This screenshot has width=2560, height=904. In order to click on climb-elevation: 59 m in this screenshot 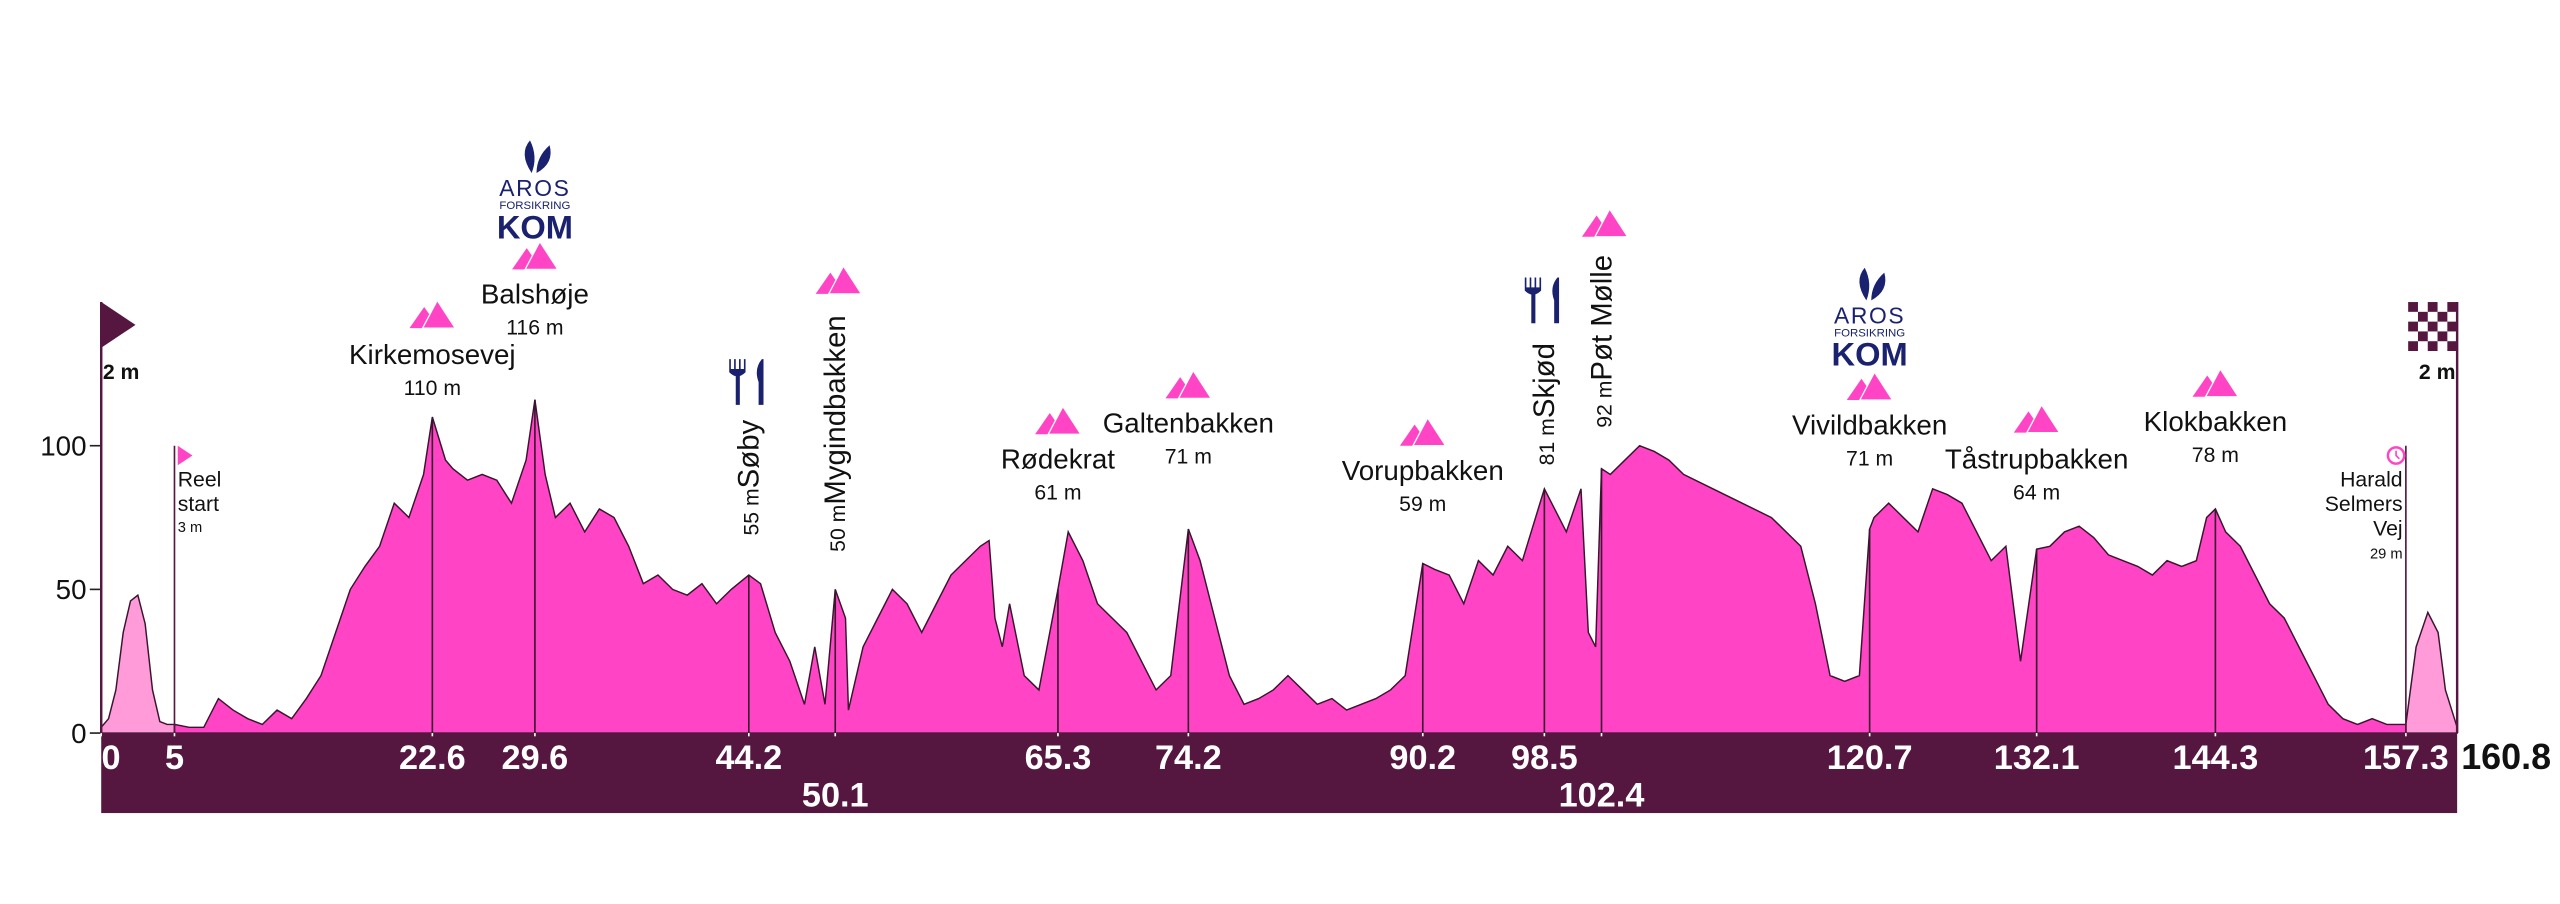, I will do `click(1422, 504)`.